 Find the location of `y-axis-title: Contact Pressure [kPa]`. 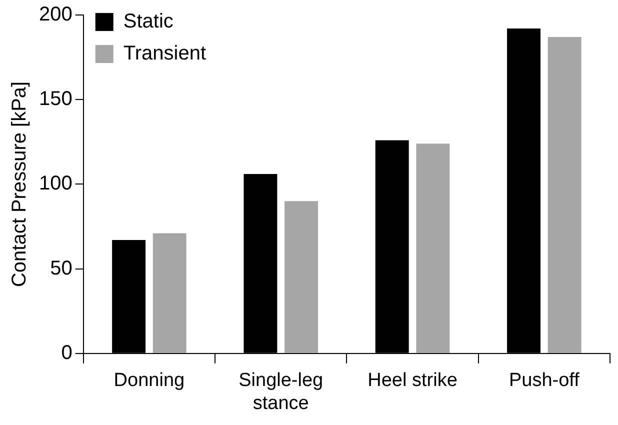

y-axis-title: Contact Pressure [kPa] is located at coordinates (19, 184).